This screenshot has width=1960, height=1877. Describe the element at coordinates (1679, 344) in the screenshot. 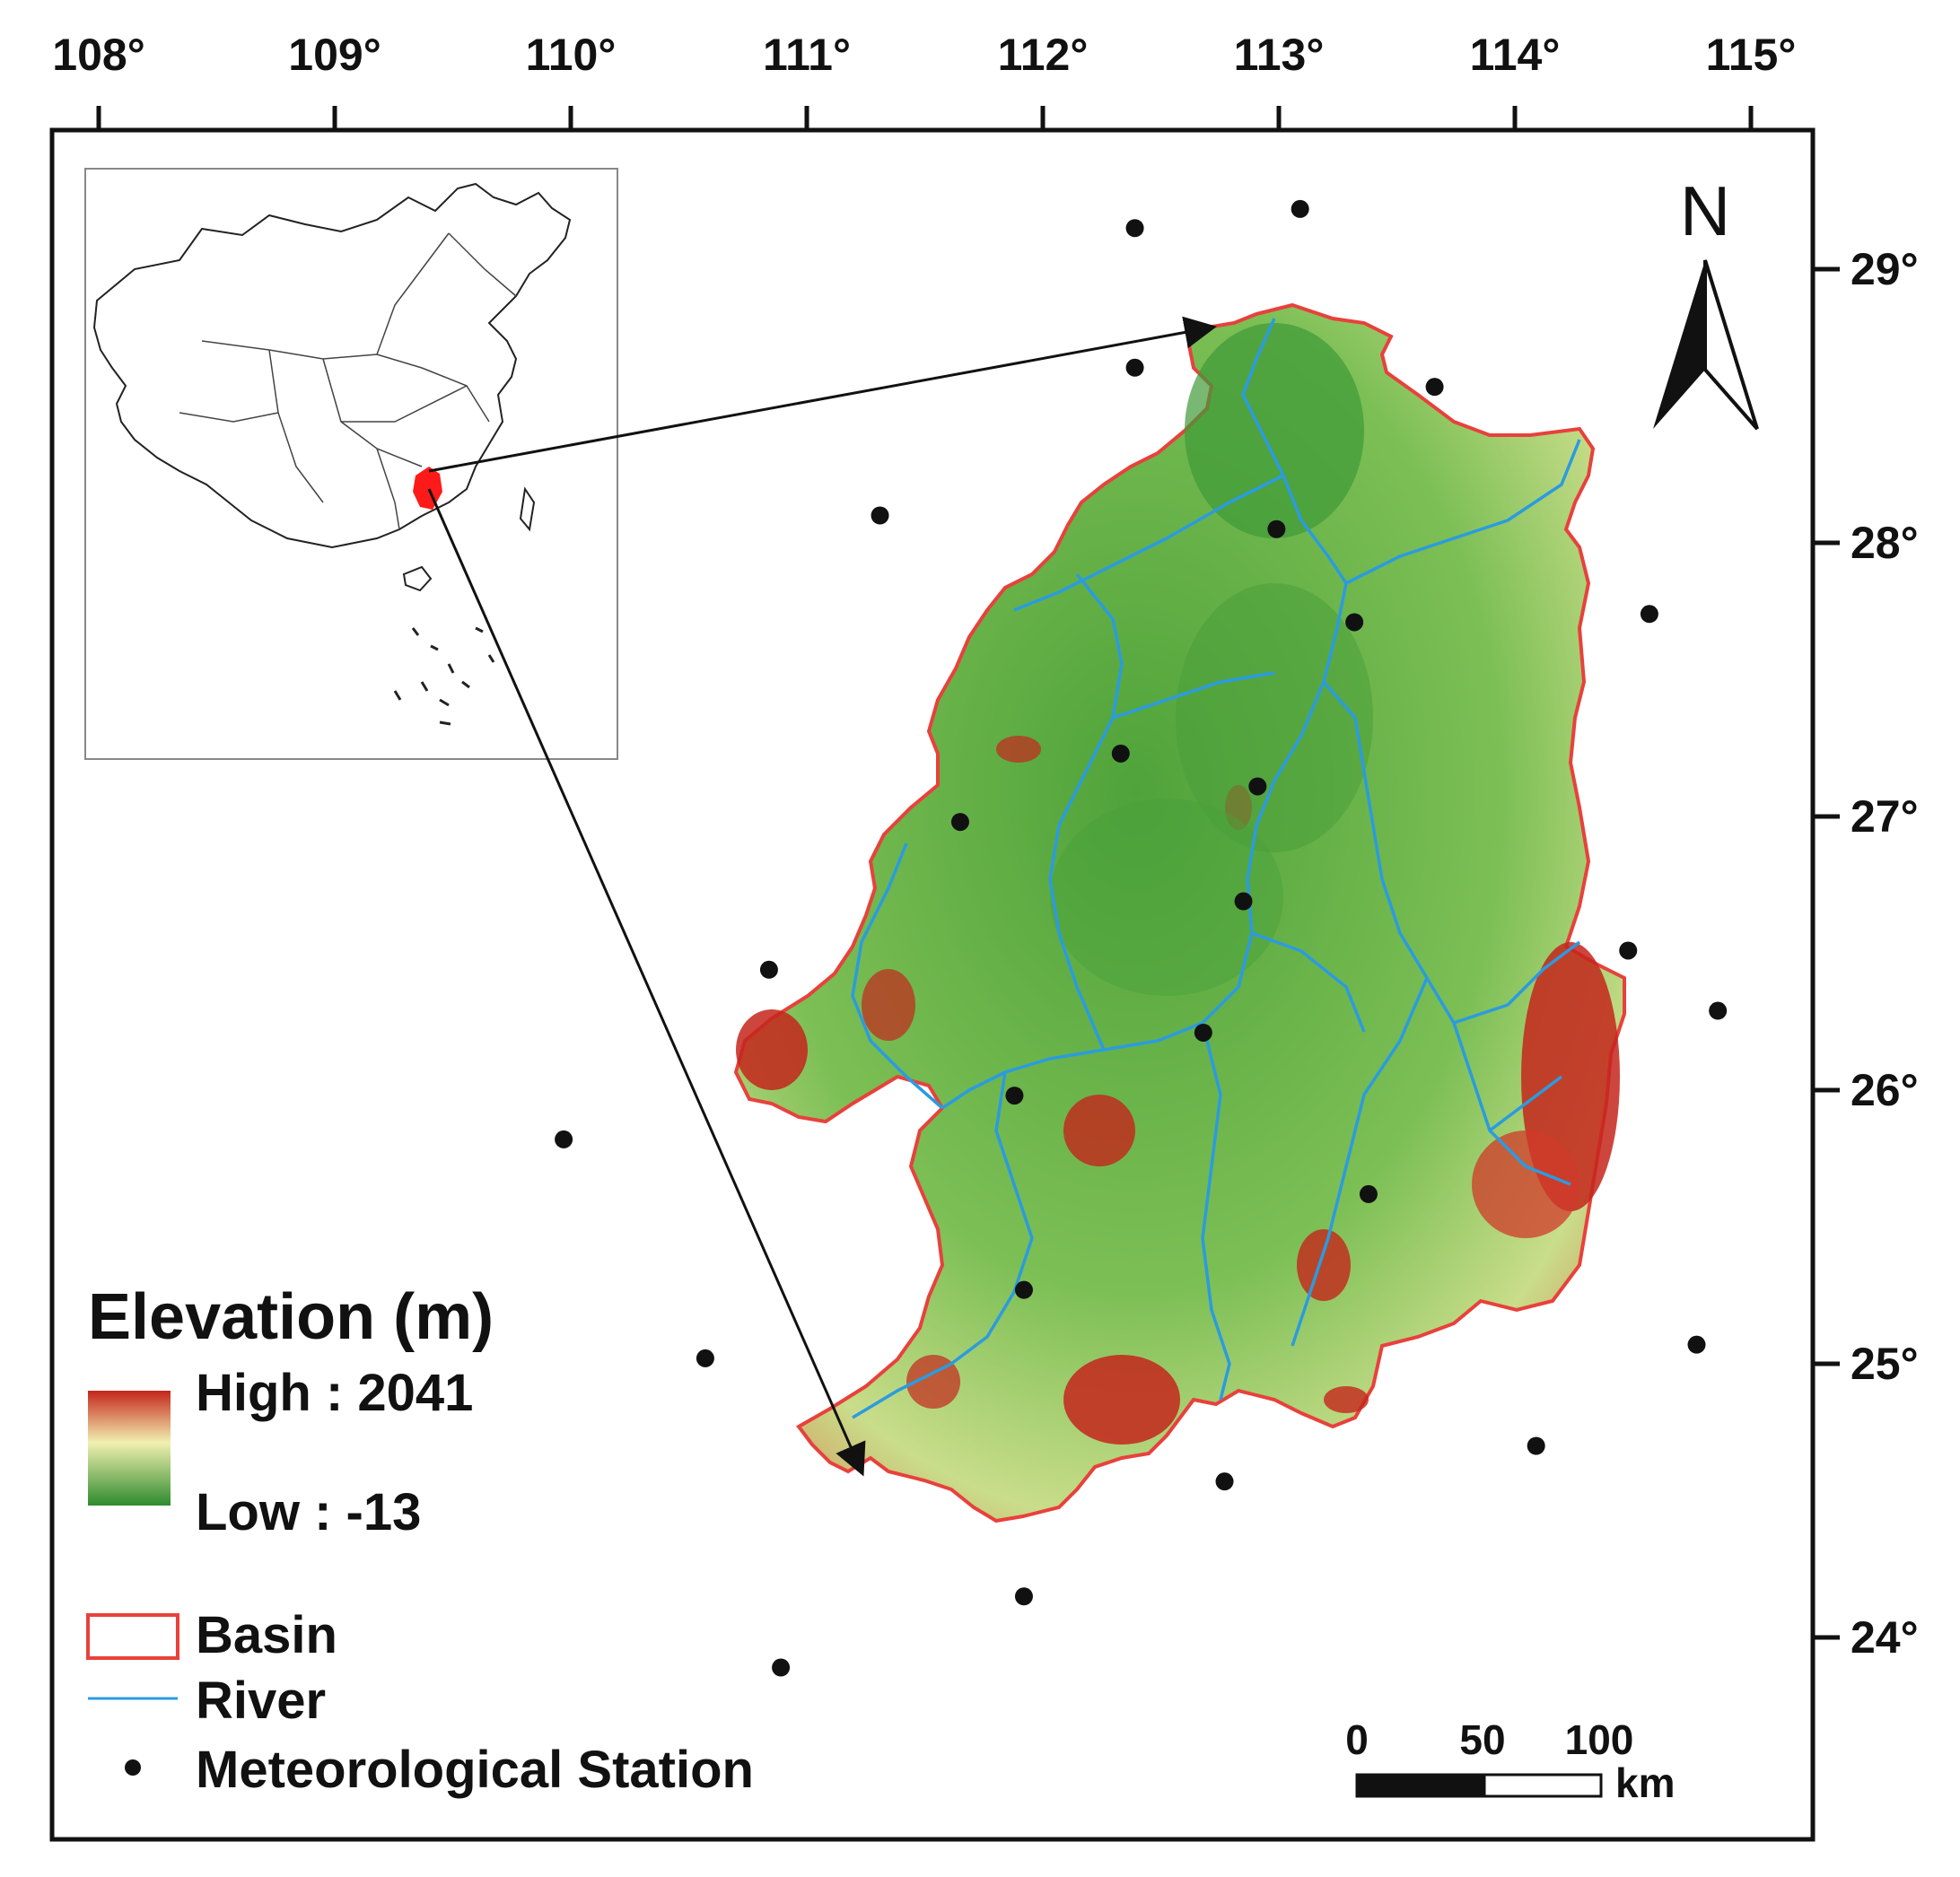

I see `north-arrow-left-half` at that location.